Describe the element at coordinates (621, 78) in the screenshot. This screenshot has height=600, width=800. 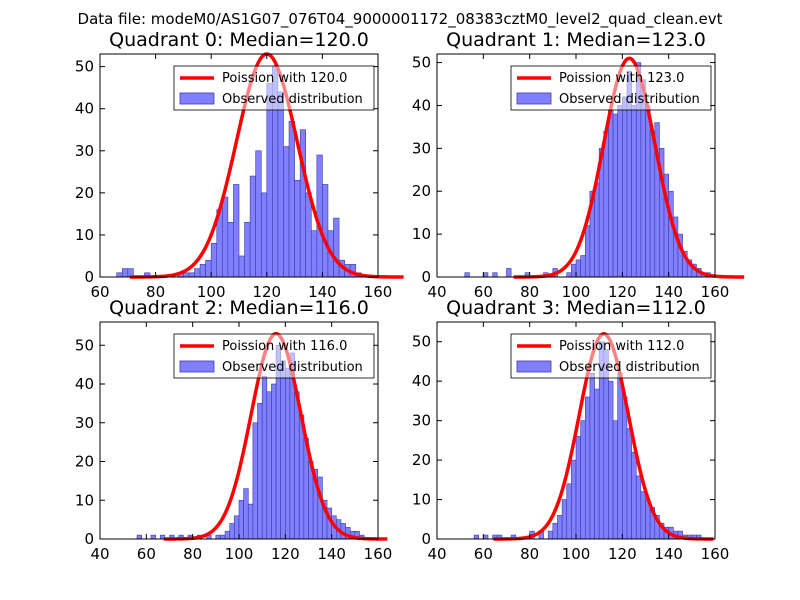
I see `legend-label-poisson: Poission with 123.0` at that location.